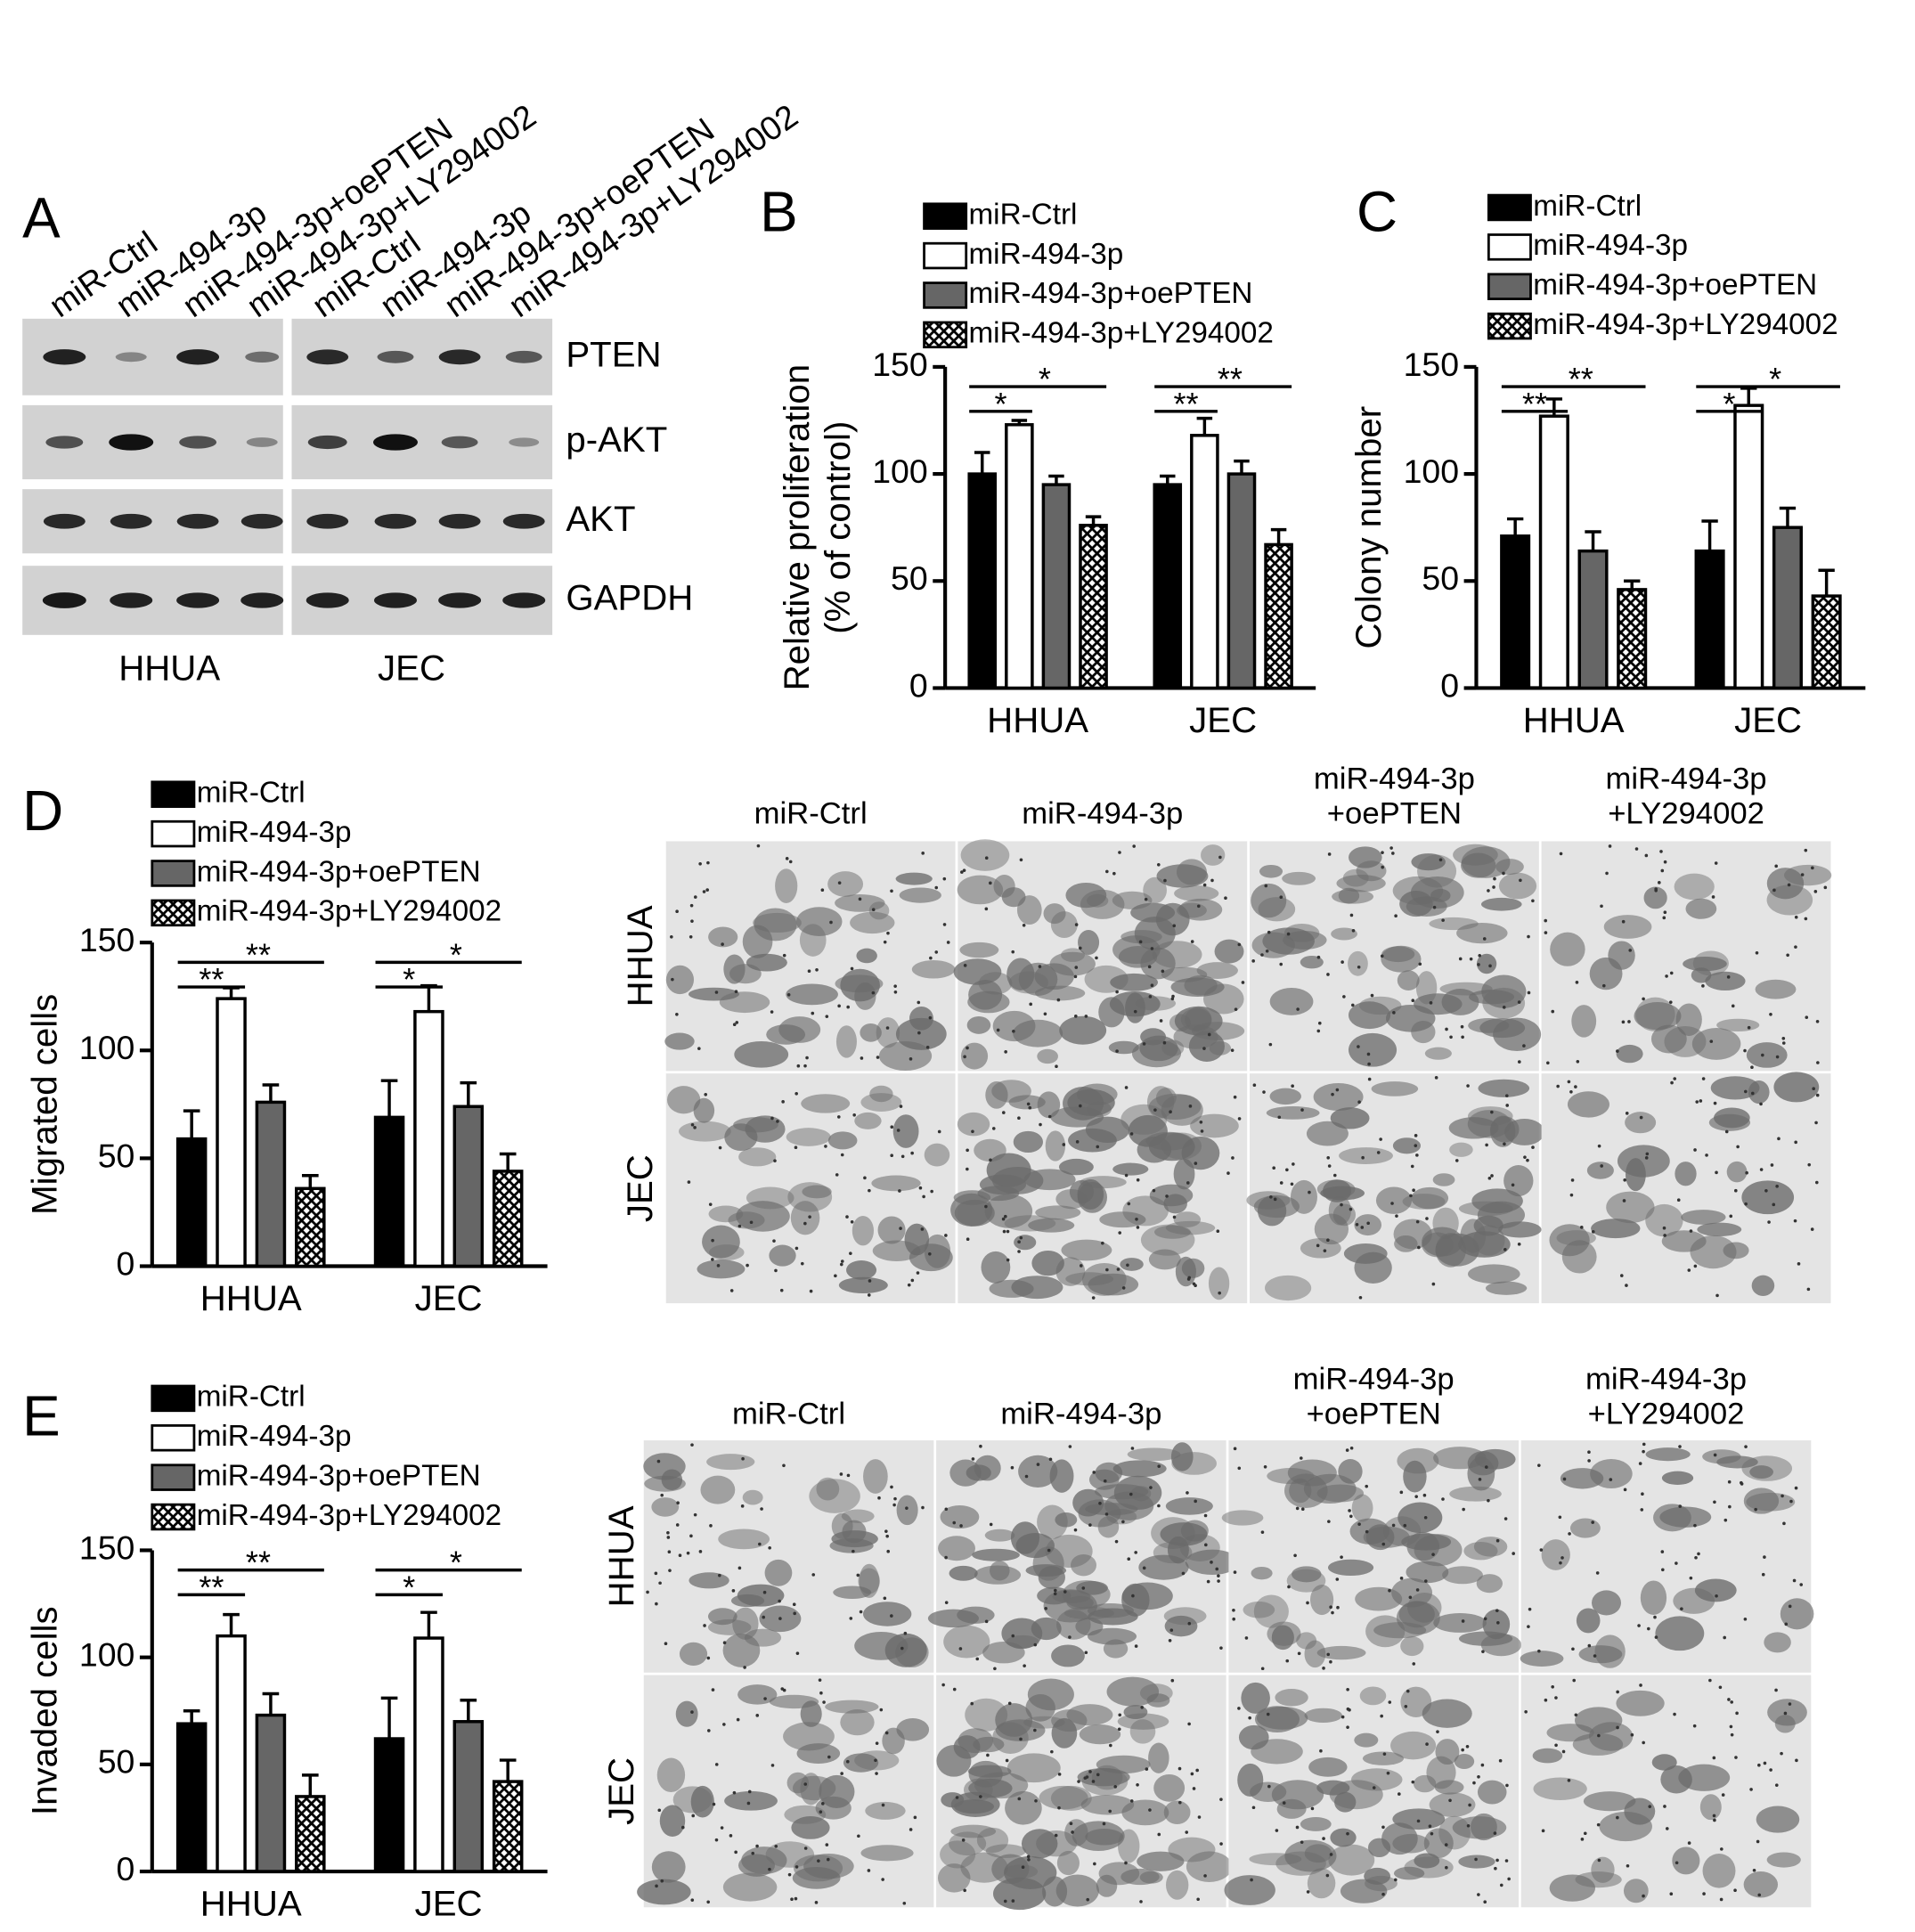 This screenshot has width=1915, height=1932. What do you see at coordinates (117, 1762) in the screenshot?
I see `y-tick-label: 50` at bounding box center [117, 1762].